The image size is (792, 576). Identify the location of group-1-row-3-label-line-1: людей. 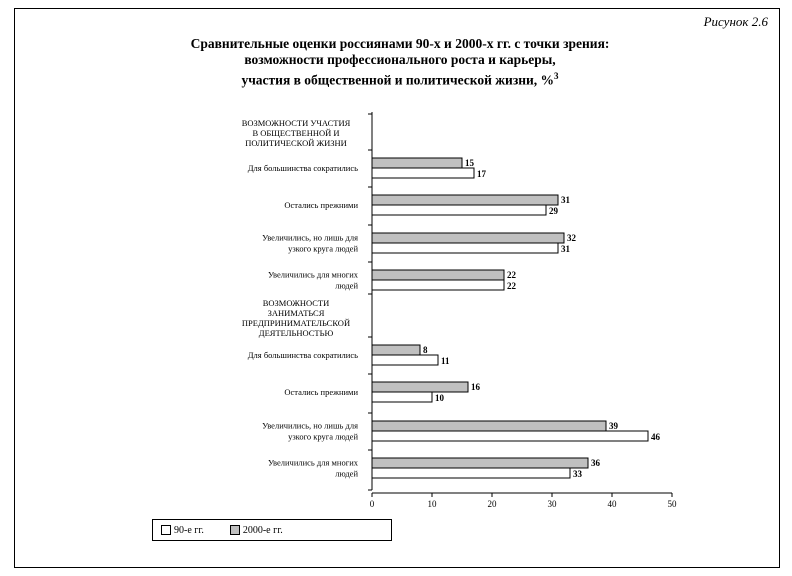
(346, 474).